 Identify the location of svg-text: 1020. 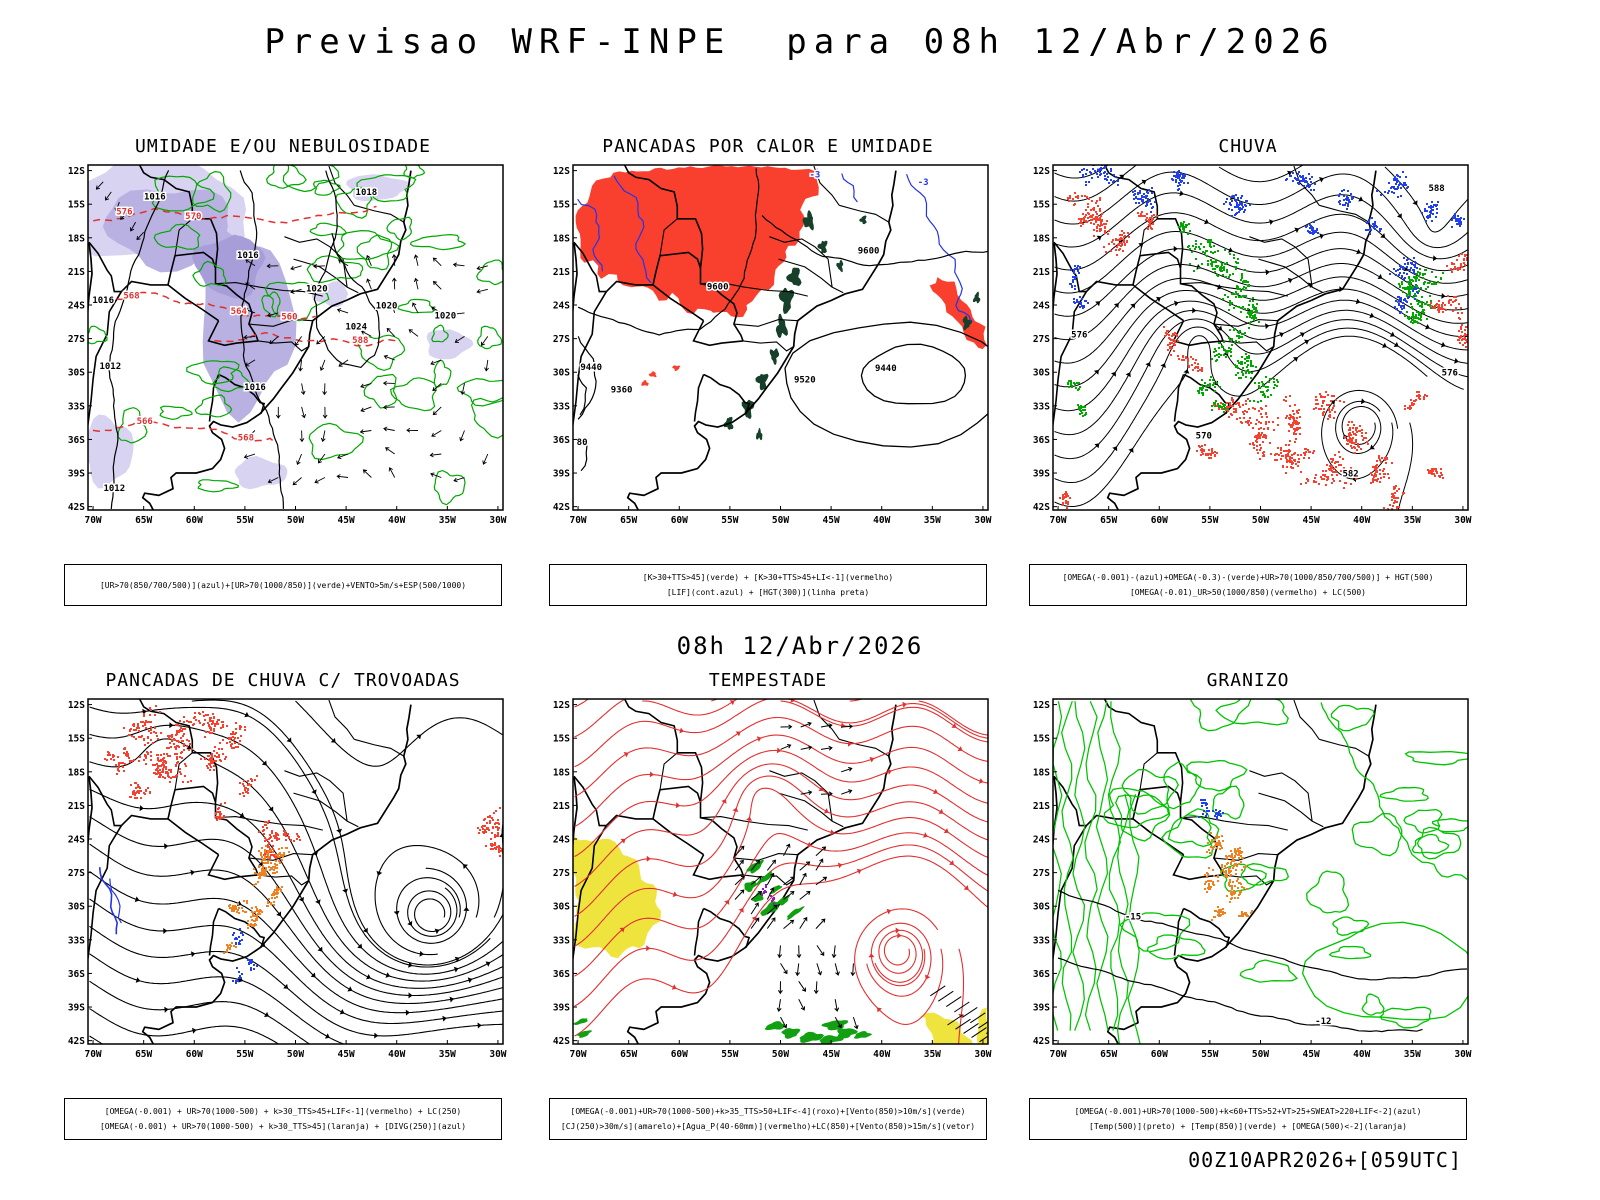
(317, 290).